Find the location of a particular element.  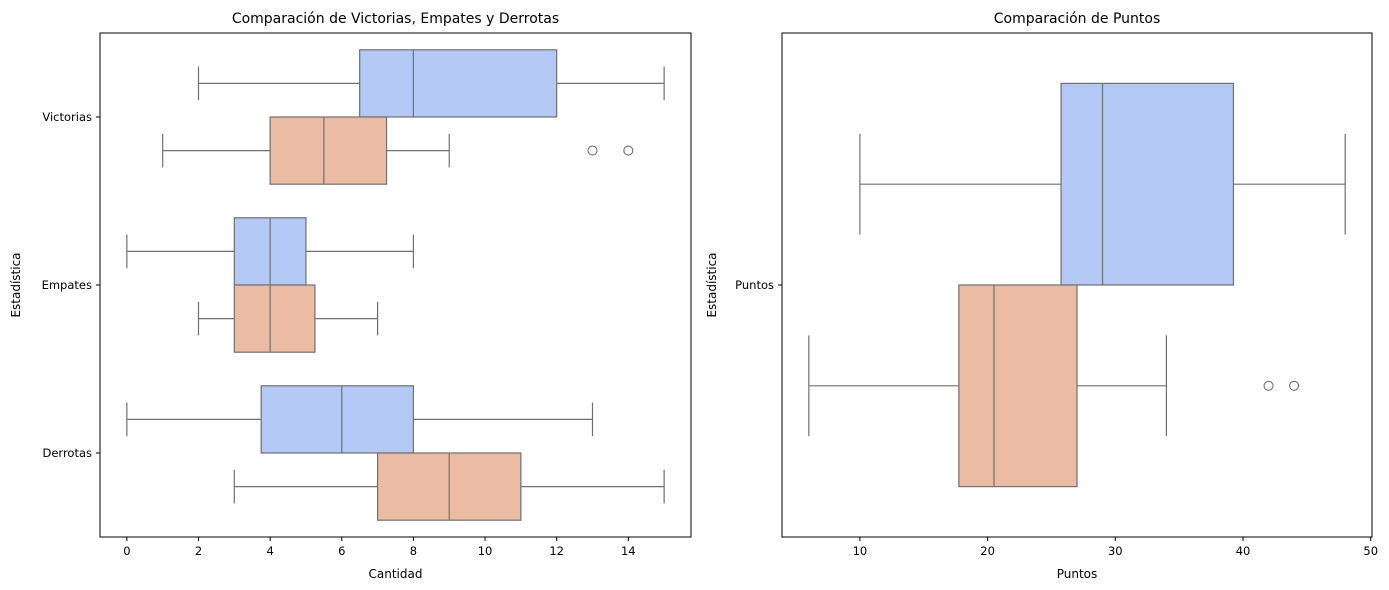

x-tick-label: 2 is located at coordinates (198, 551).